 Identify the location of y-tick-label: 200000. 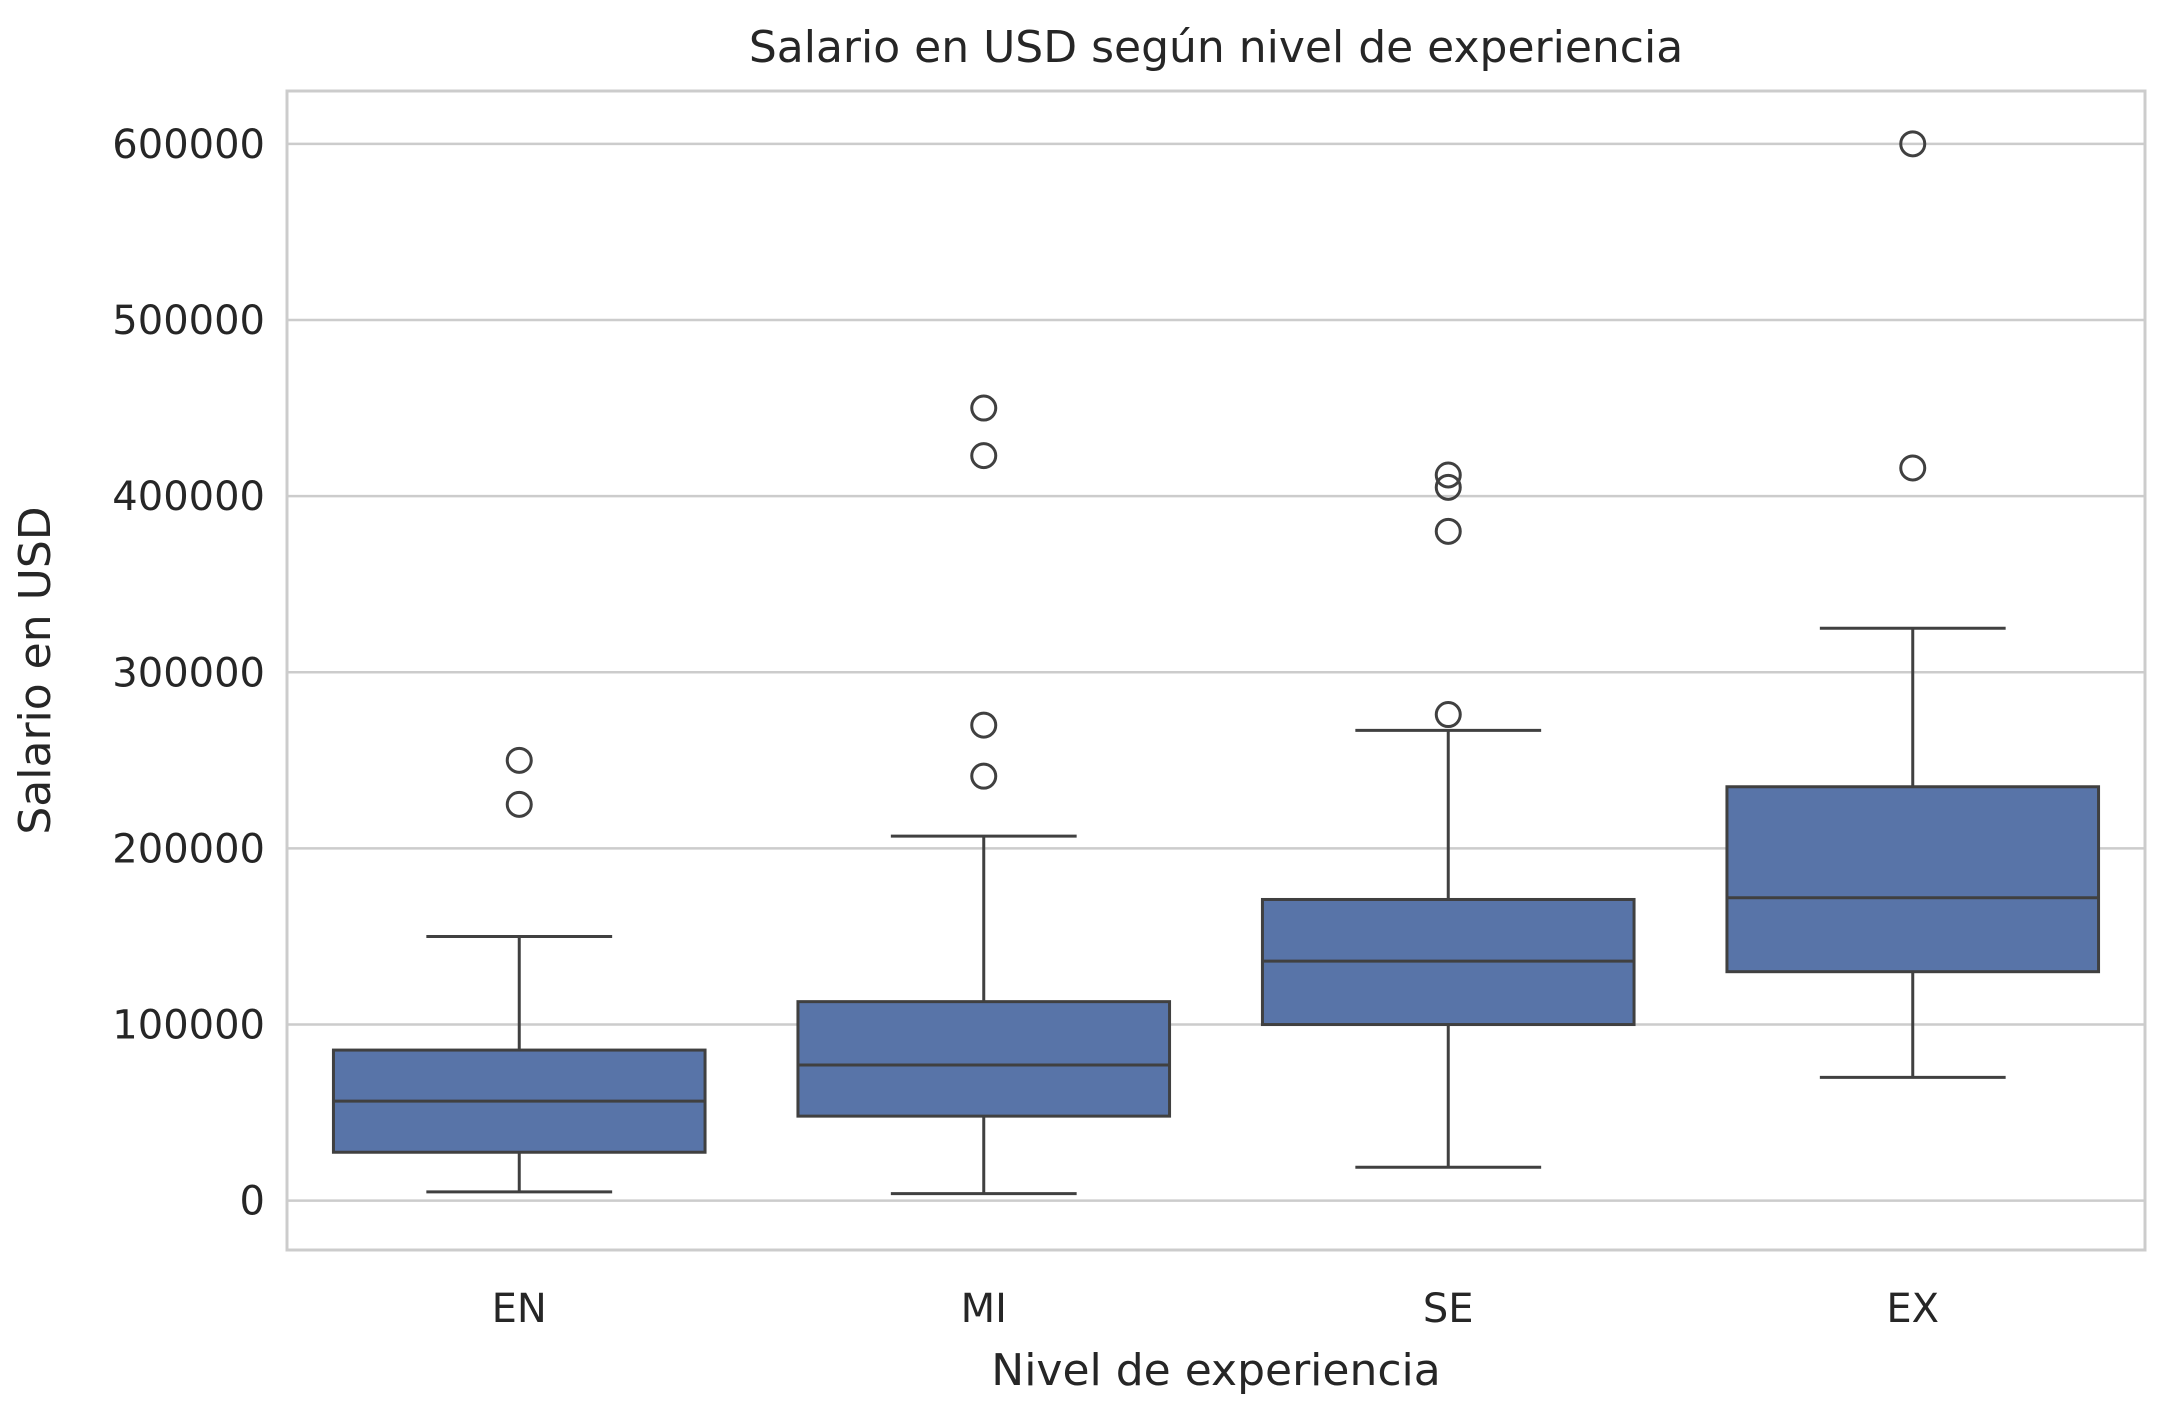
(188, 849).